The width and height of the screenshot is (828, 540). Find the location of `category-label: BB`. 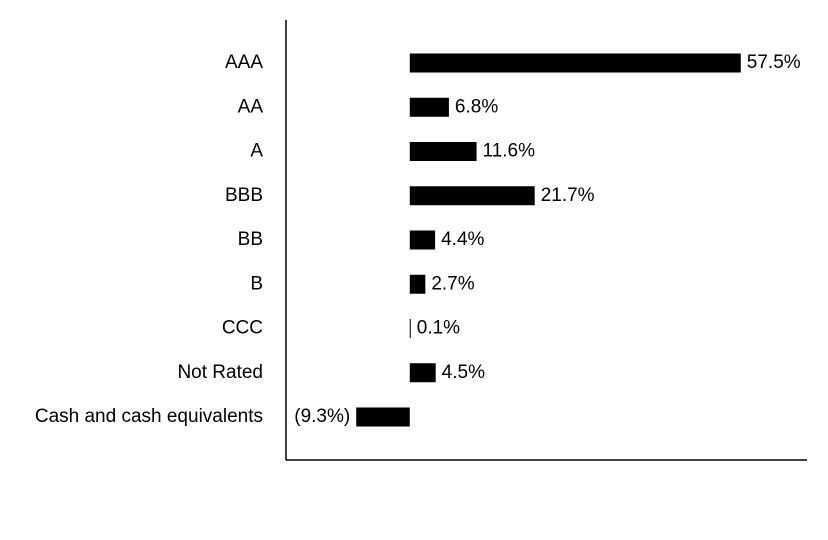

category-label: BB is located at coordinates (250, 239).